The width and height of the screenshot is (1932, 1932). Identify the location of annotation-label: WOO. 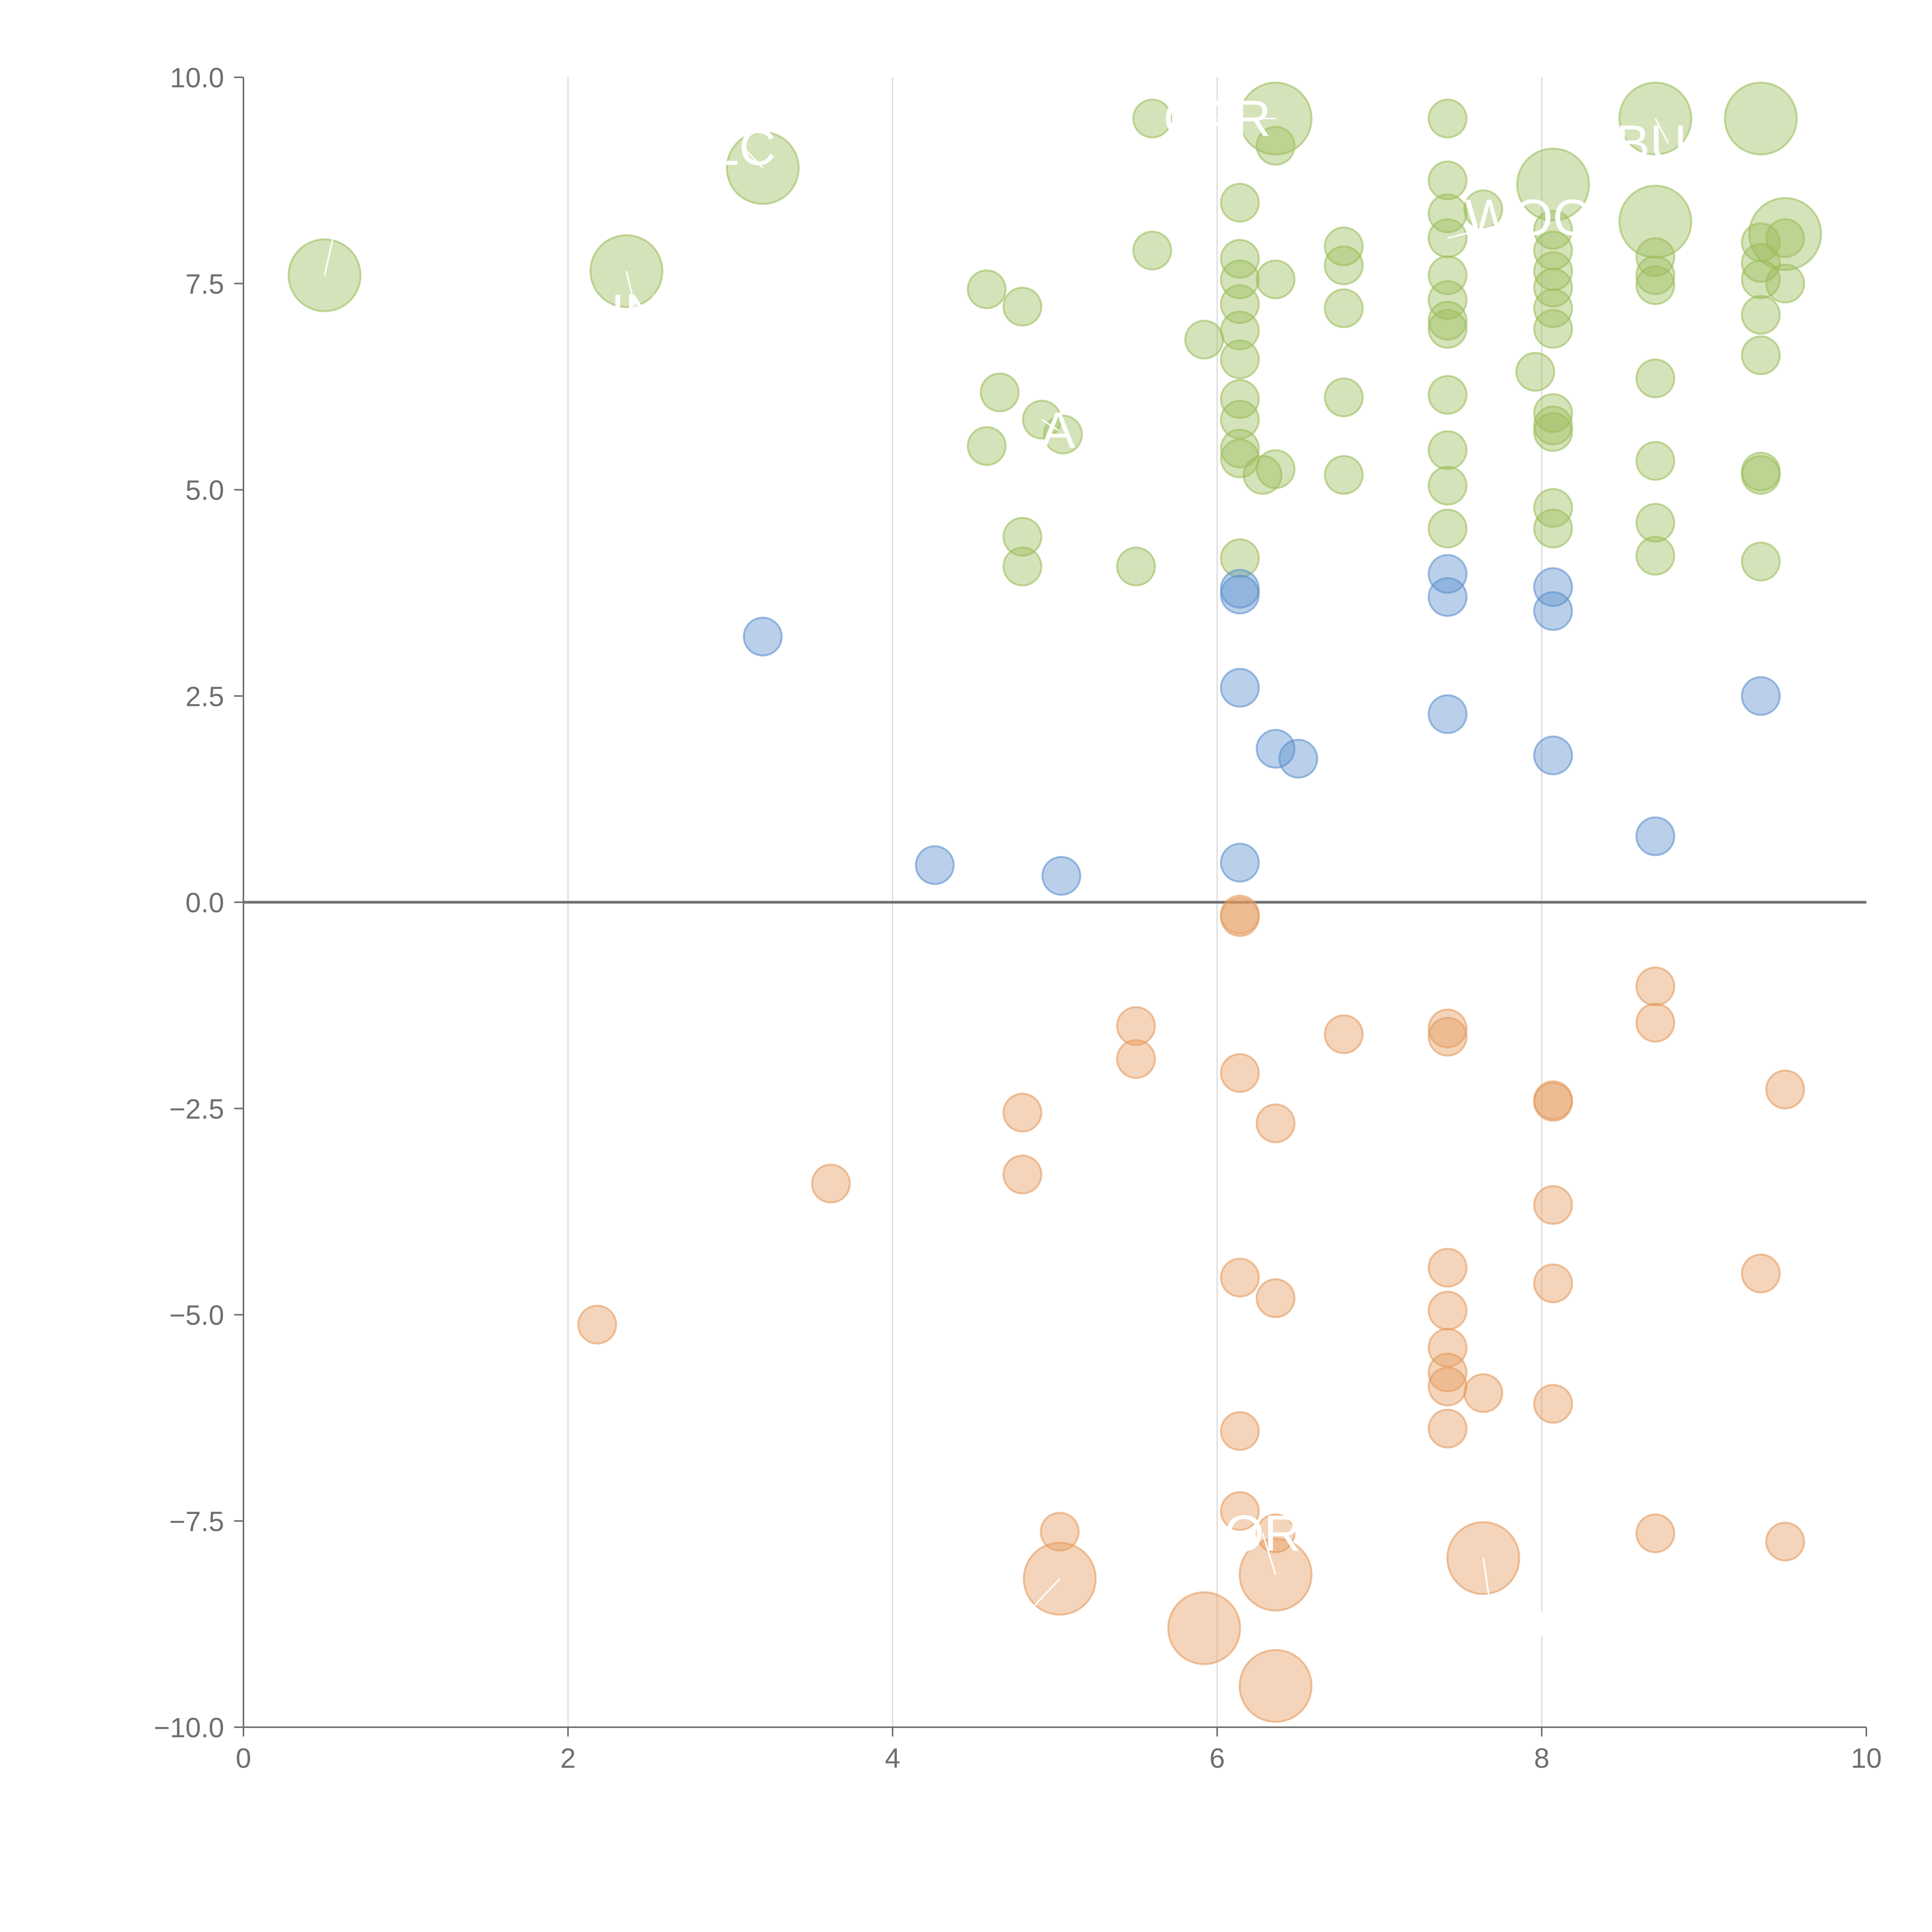
(1529, 218).